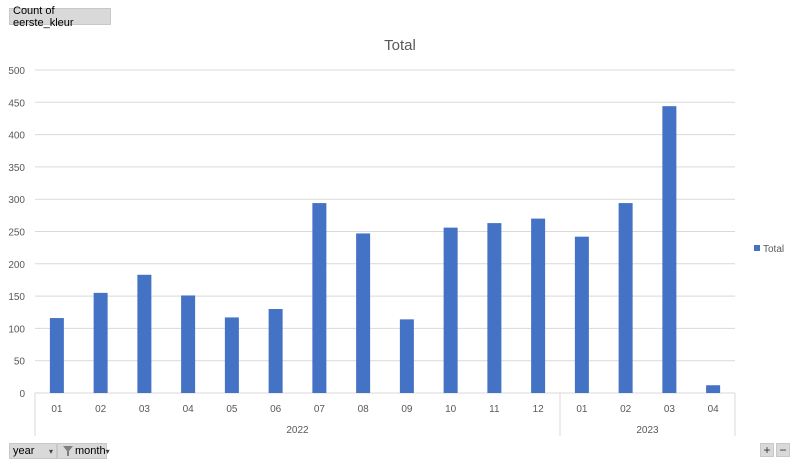 Image resolution: width=800 pixels, height=467 pixels. Describe the element at coordinates (364, 409) in the screenshot. I see `x-tick-label: 08` at that location.